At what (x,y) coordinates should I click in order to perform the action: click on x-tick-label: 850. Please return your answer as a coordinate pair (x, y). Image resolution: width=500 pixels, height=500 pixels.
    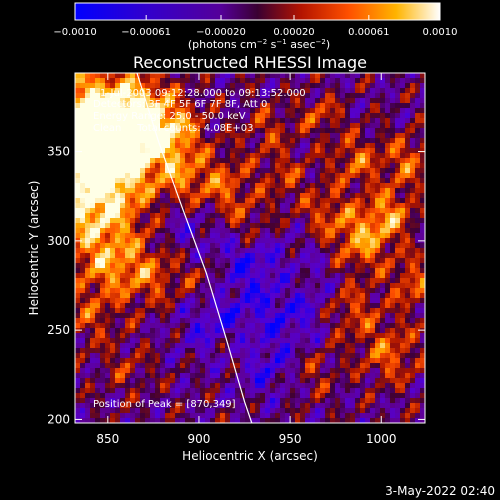
    Looking at the image, I should click on (107, 439).